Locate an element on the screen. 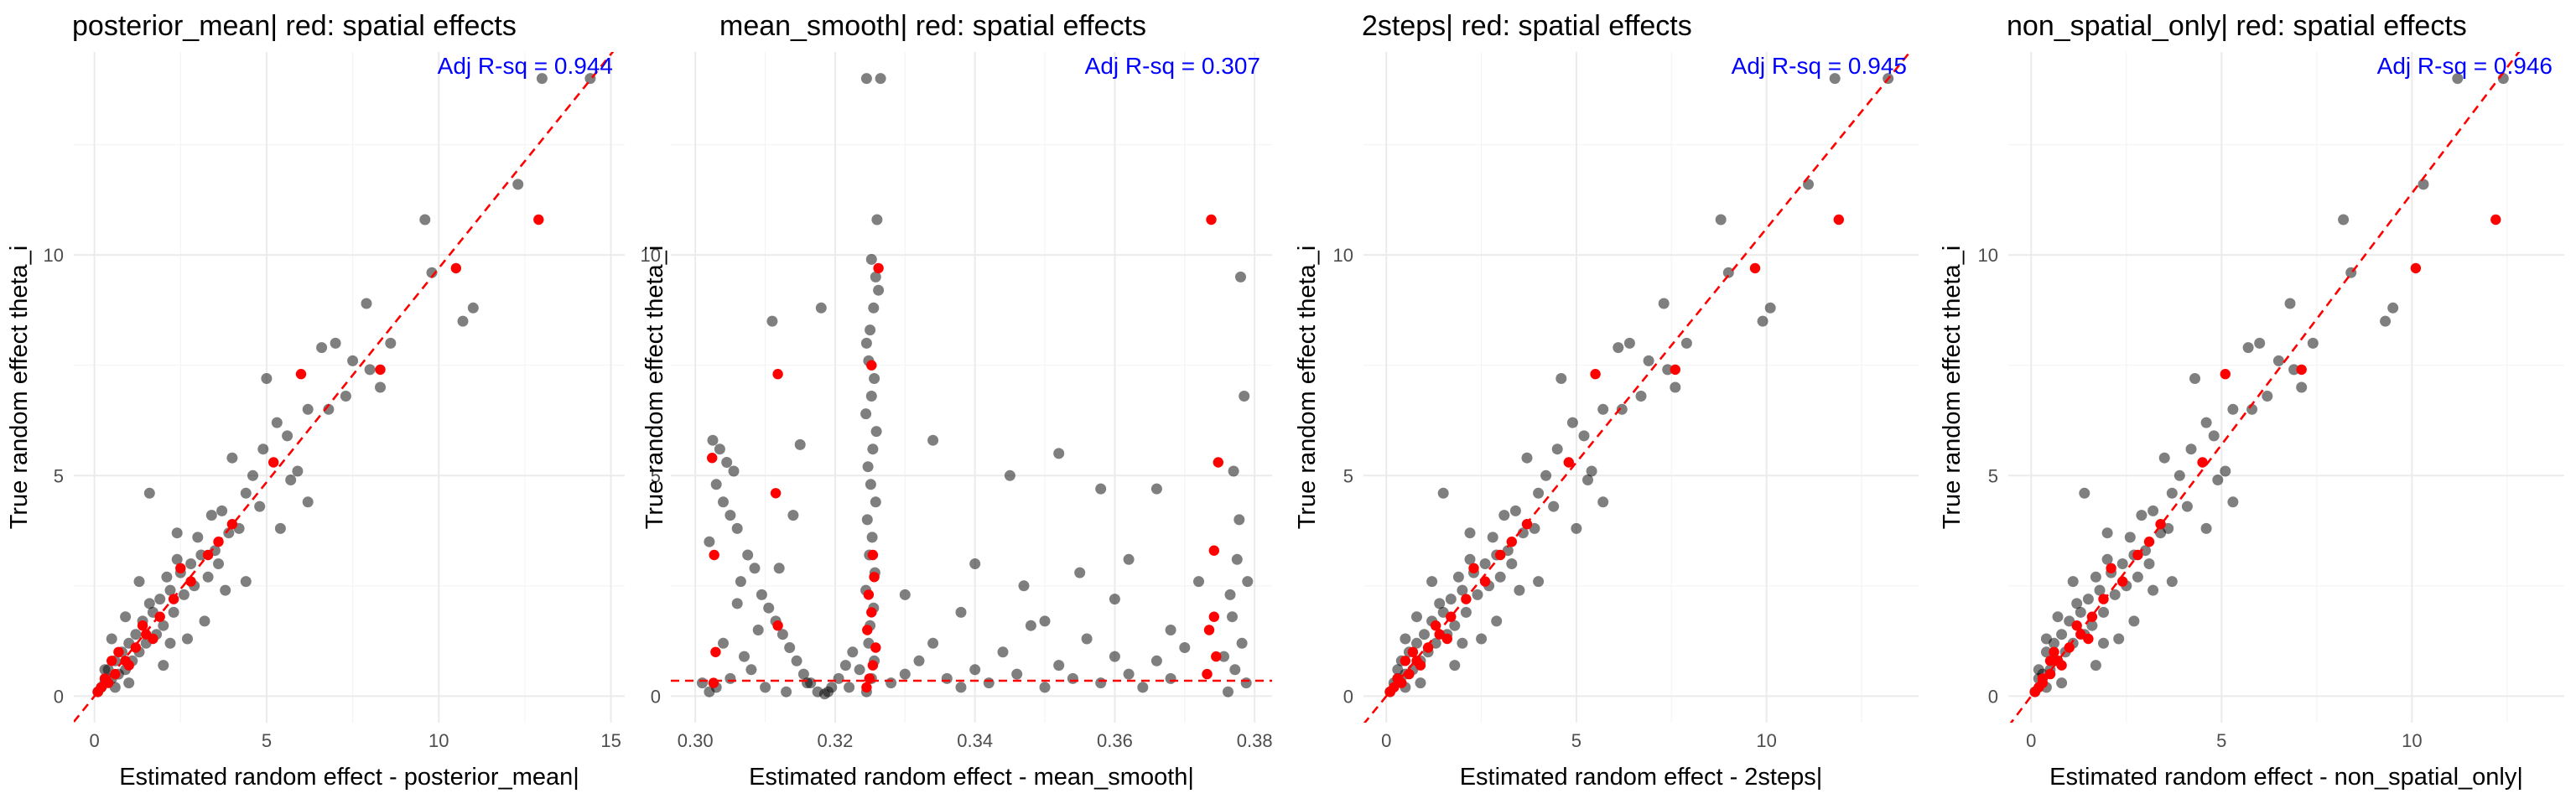 Image resolution: width=2576 pixels, height=809 pixels. x-axis-title: Estimated random effect - mean_smooth| is located at coordinates (971, 777).